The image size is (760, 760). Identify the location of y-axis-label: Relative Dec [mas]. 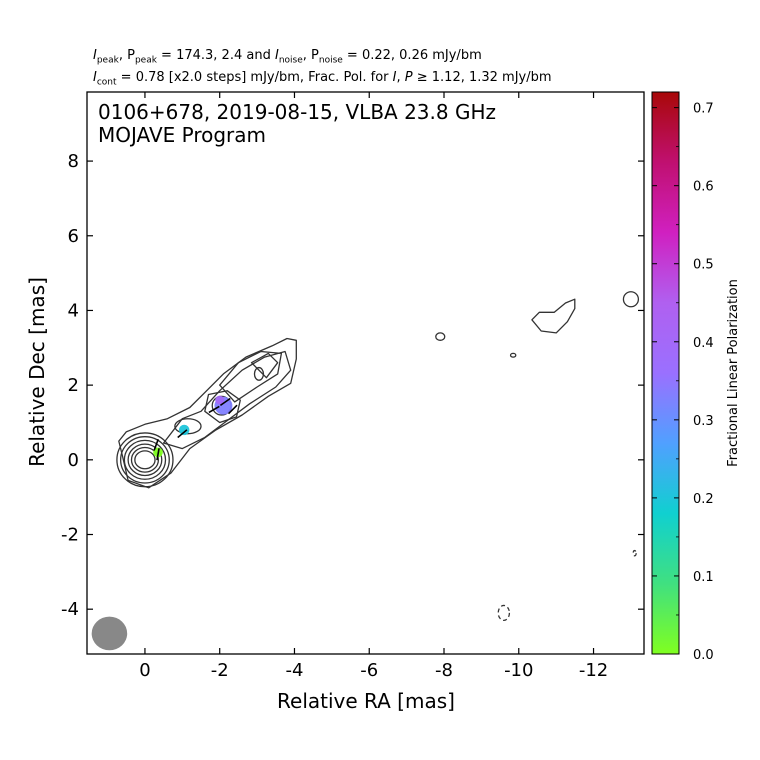
(37, 372).